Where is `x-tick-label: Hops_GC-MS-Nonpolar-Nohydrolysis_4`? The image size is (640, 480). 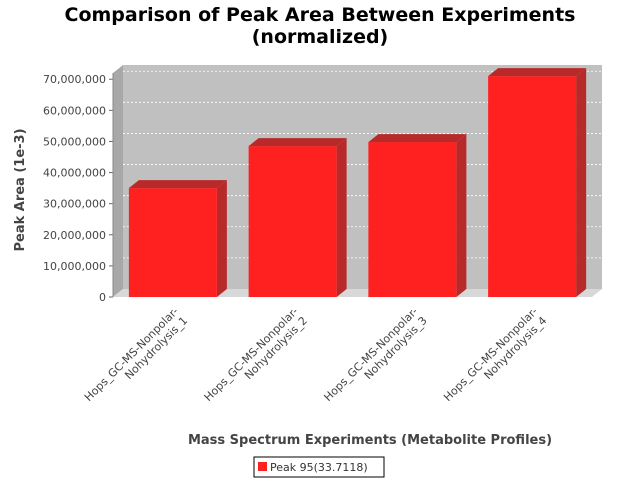
x-tick-label: Hops_GC-MS-Nonpolar-Nohydrolysis_4 is located at coordinates (495, 359).